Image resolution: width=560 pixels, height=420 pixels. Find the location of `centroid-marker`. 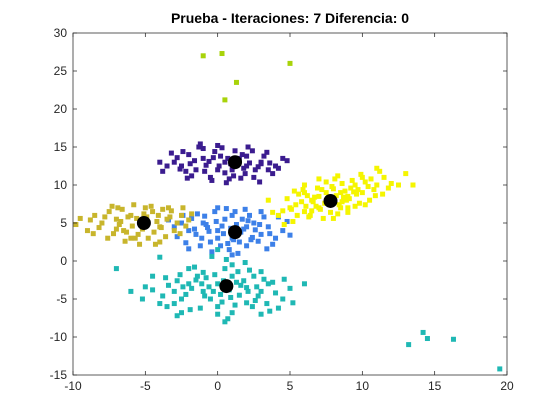

centroid-marker is located at coordinates (235, 162).